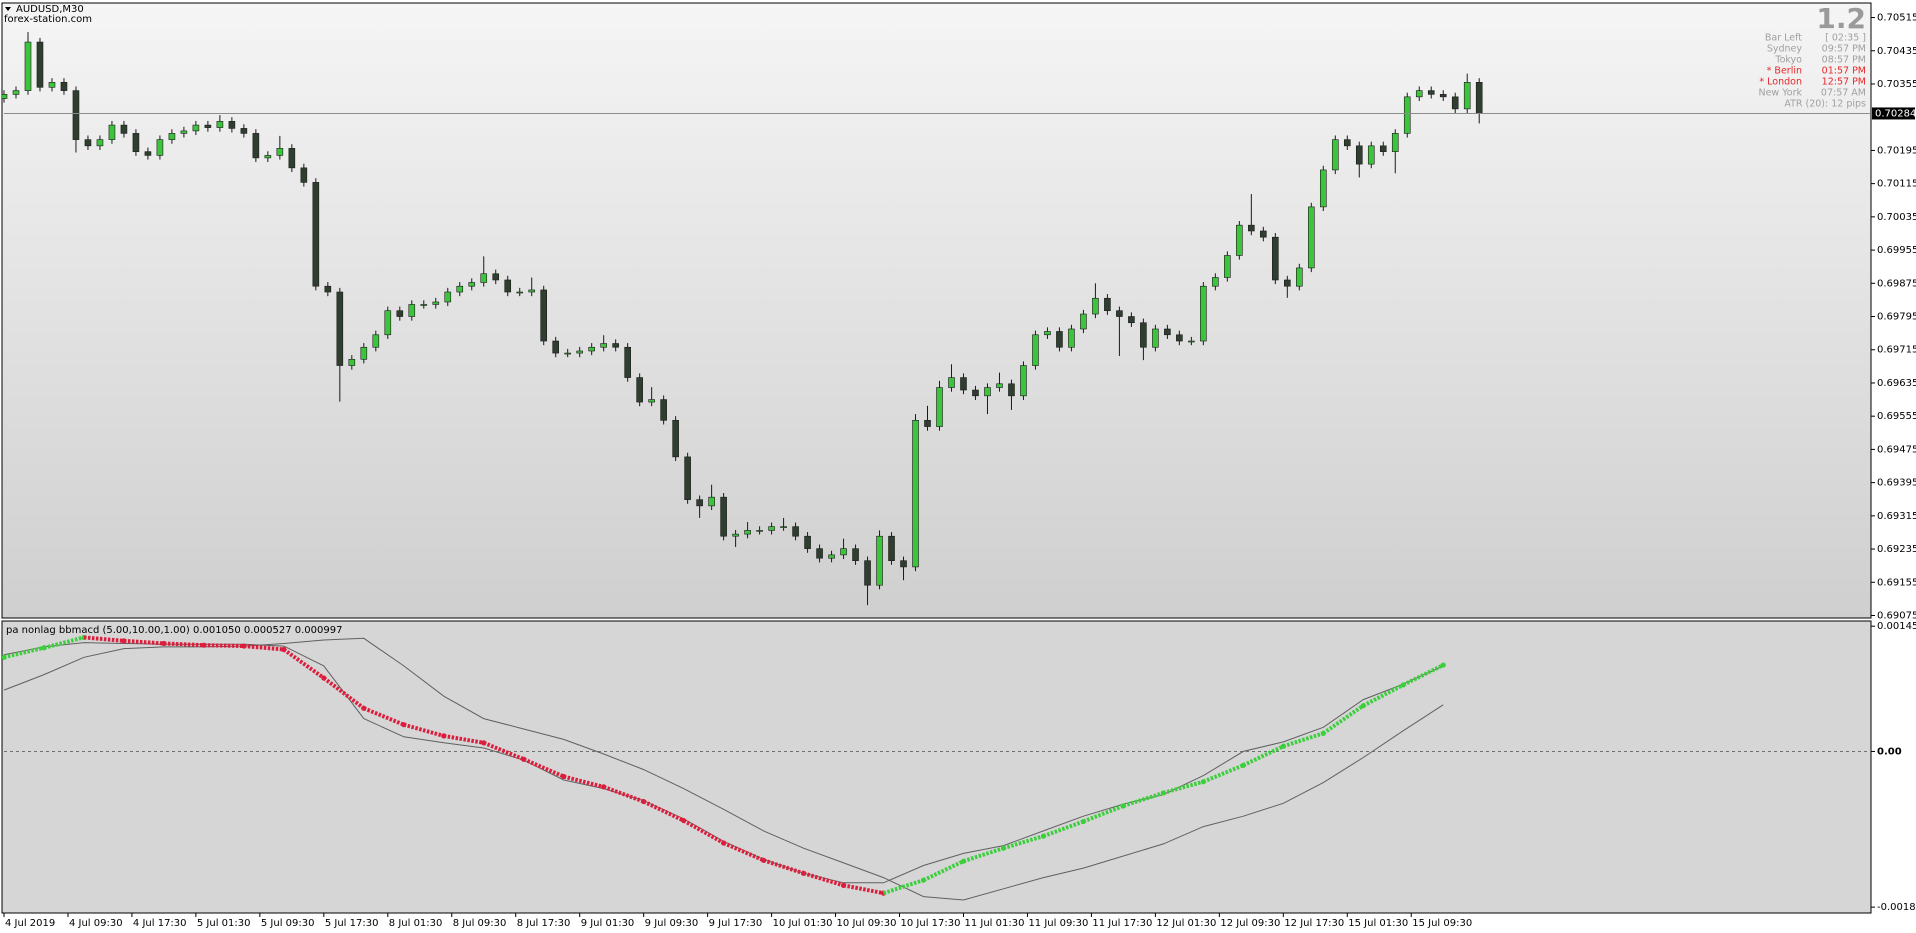 This screenshot has height=933, width=1916. What do you see at coordinates (1442, 923) in the screenshot?
I see `x-tick-label: 15 Jul 09:30` at bounding box center [1442, 923].